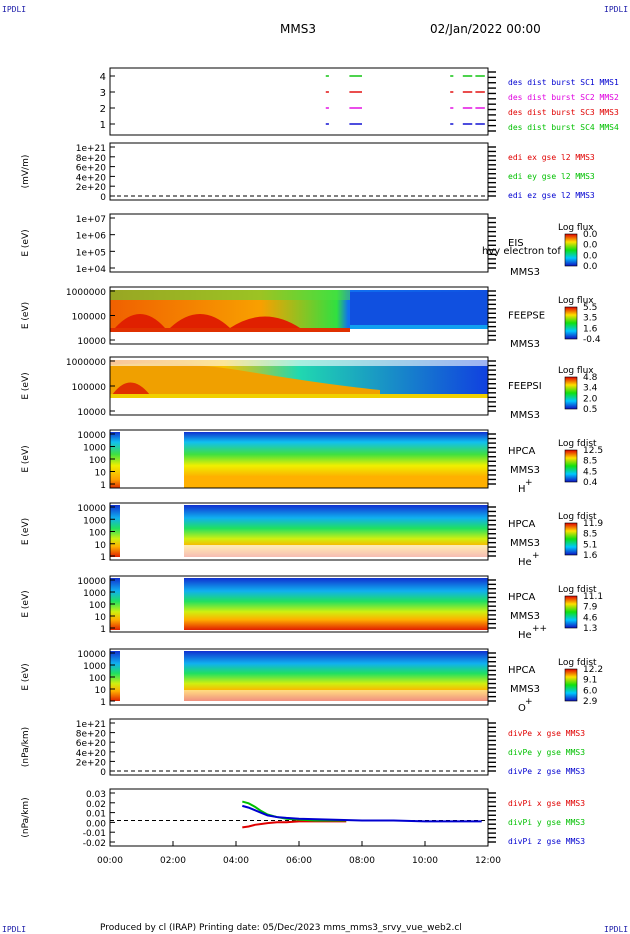 This screenshot has height=934, width=630. What do you see at coordinates (26, 242) in the screenshot?
I see `eis-y-axis-label: E (eV)` at bounding box center [26, 242].